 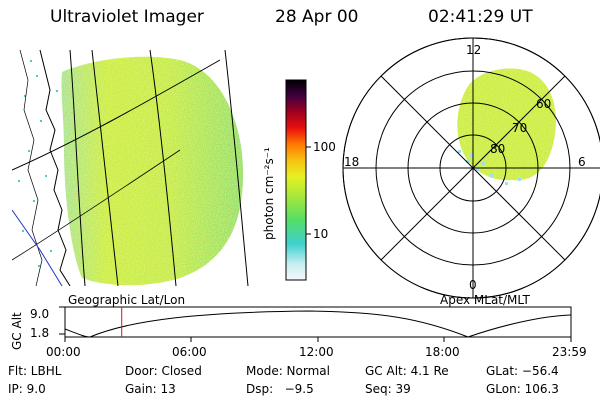 I want to click on polar-label-lat-60: 60, so click(x=544, y=104).